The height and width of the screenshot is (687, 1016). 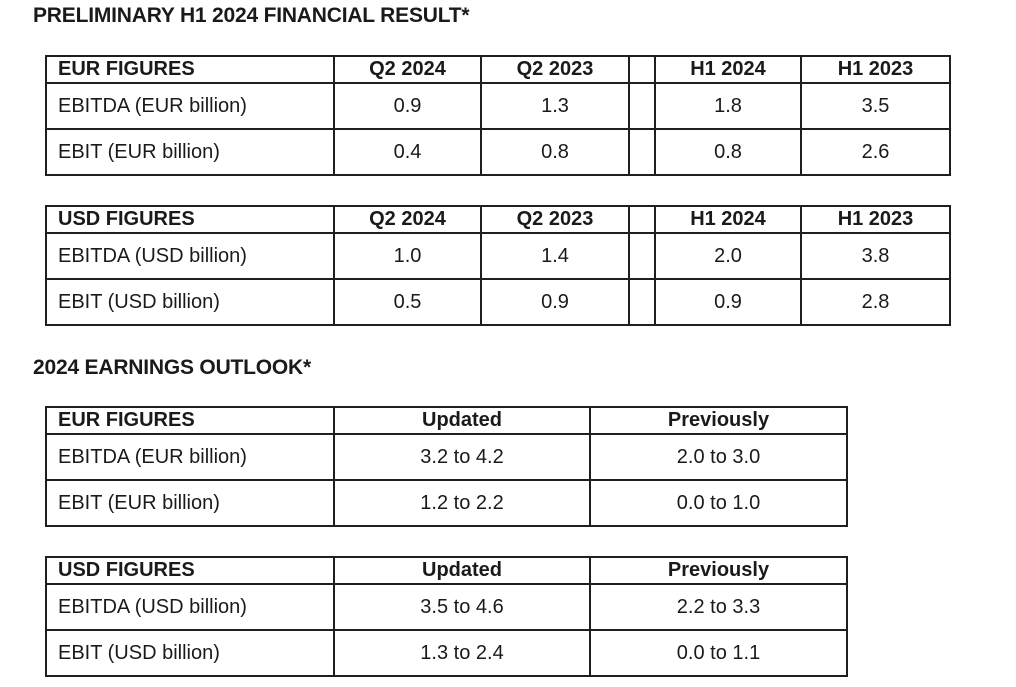 I want to click on table-cell: 2.2 to 3.3, so click(x=718, y=607).